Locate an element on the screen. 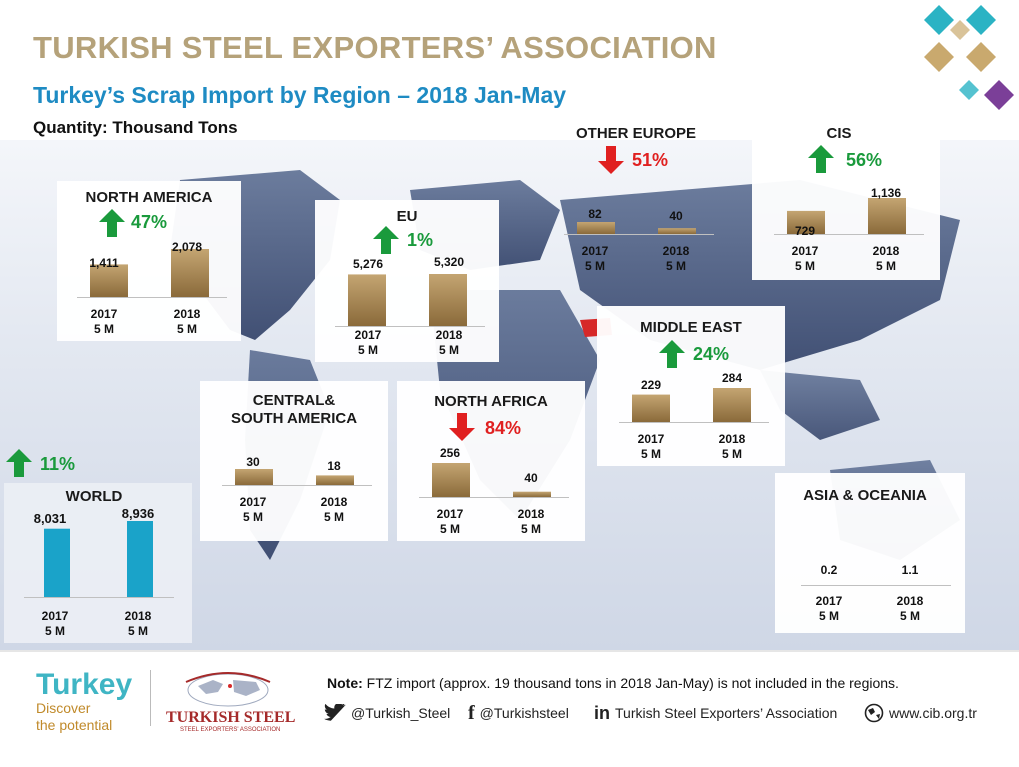  value-label-2017: 0.2 is located at coordinates (829, 570).